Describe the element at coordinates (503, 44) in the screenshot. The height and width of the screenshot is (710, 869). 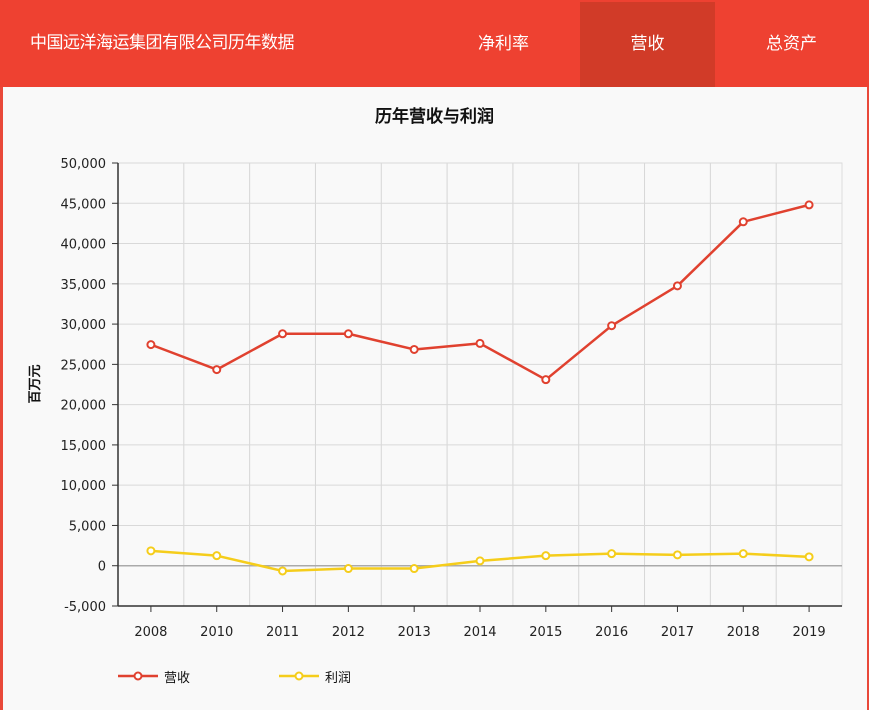
I see `tab-net-margin: 净利率` at that location.